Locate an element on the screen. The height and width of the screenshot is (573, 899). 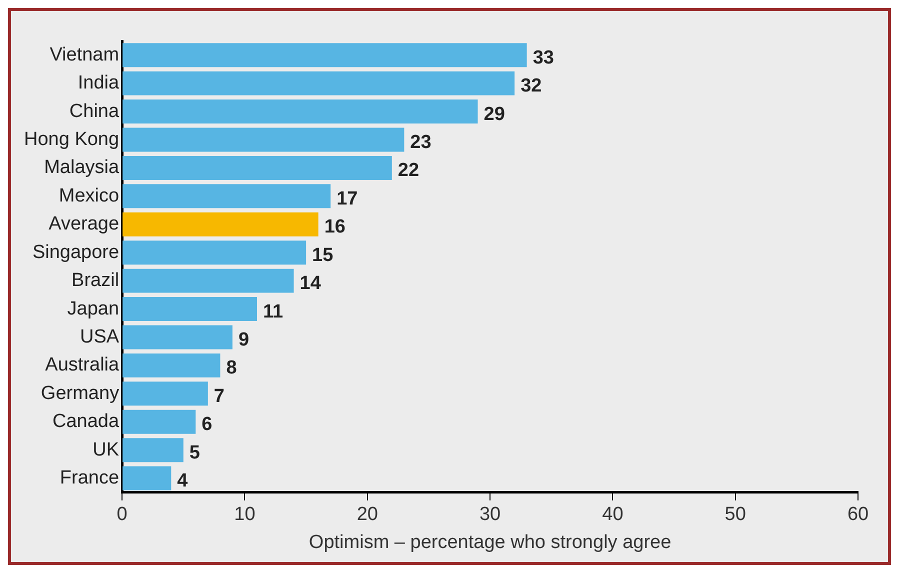
x-tick-label: 30 is located at coordinates (490, 515).